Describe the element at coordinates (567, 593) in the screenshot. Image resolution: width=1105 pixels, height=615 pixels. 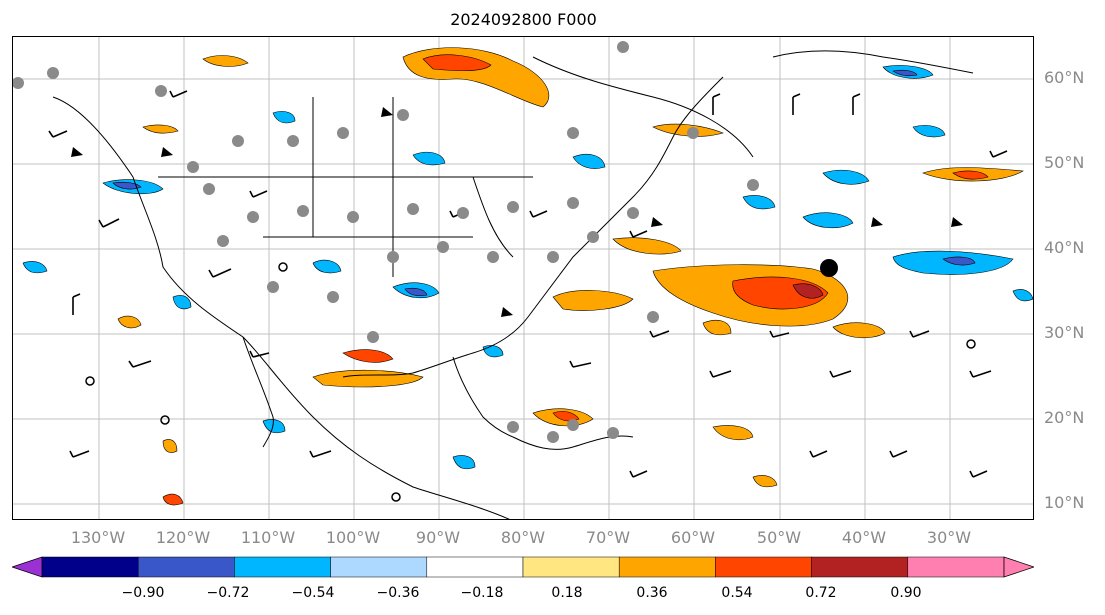
I see `colorbar-tick: 0.18` at that location.